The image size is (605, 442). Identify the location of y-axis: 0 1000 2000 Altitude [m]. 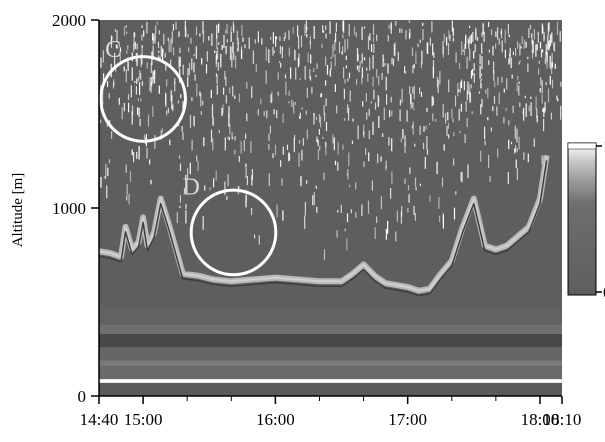
(55, 208).